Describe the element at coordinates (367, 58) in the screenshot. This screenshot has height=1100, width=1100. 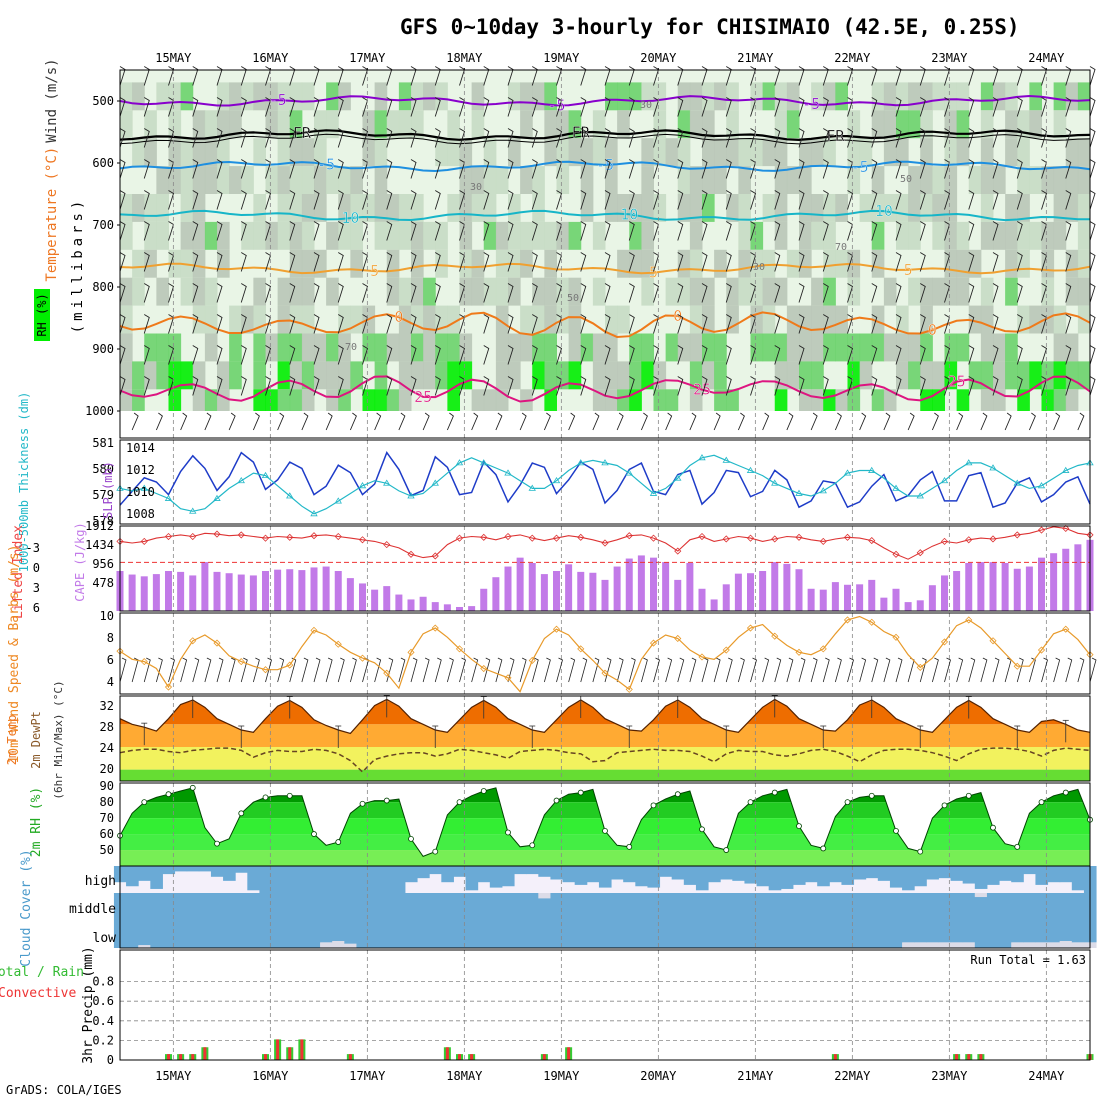
I see `date-label-top: 17MAY` at that location.